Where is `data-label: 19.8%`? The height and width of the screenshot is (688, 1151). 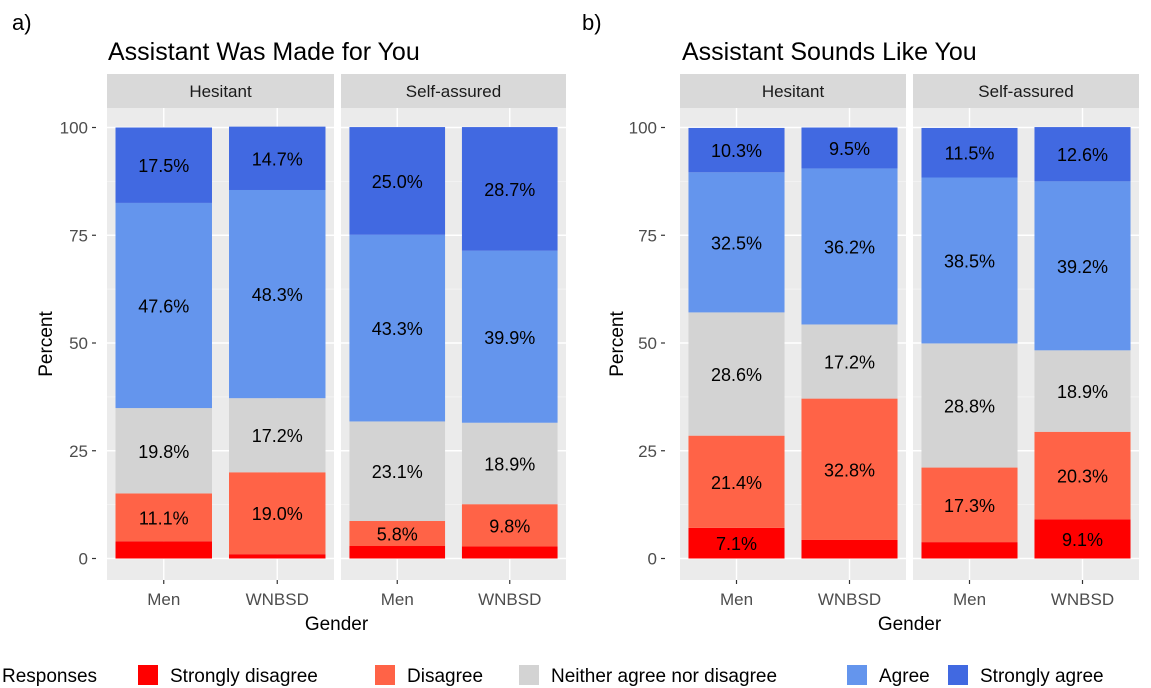
data-label: 19.8% is located at coordinates (163, 452).